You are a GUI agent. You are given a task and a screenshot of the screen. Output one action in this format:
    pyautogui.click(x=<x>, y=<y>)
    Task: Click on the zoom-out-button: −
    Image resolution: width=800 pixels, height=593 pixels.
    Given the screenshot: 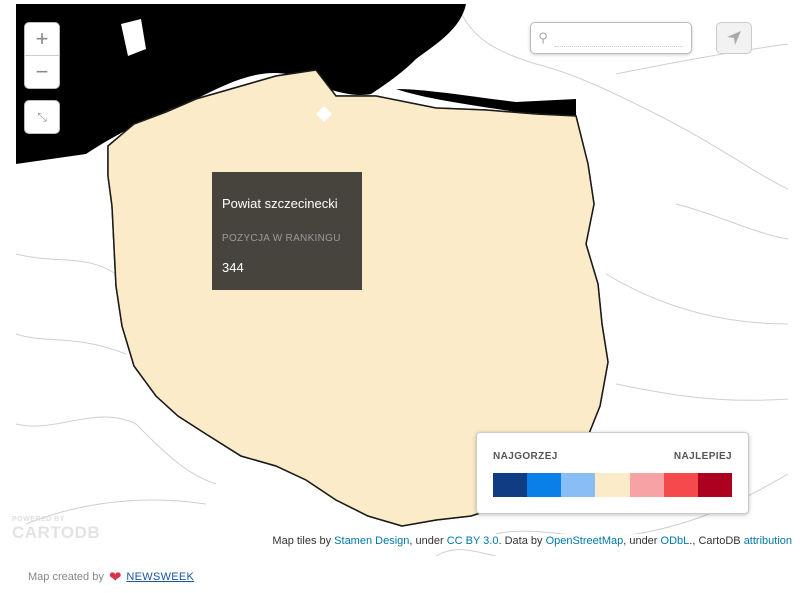 What is the action you would take?
    pyautogui.click(x=42, y=71)
    